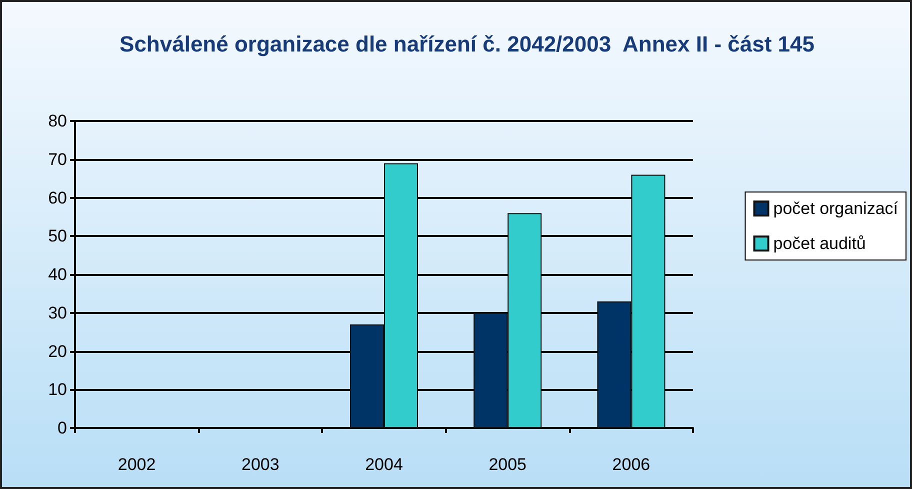  What do you see at coordinates (62, 428) in the screenshot?
I see `y-tick-label: 0` at bounding box center [62, 428].